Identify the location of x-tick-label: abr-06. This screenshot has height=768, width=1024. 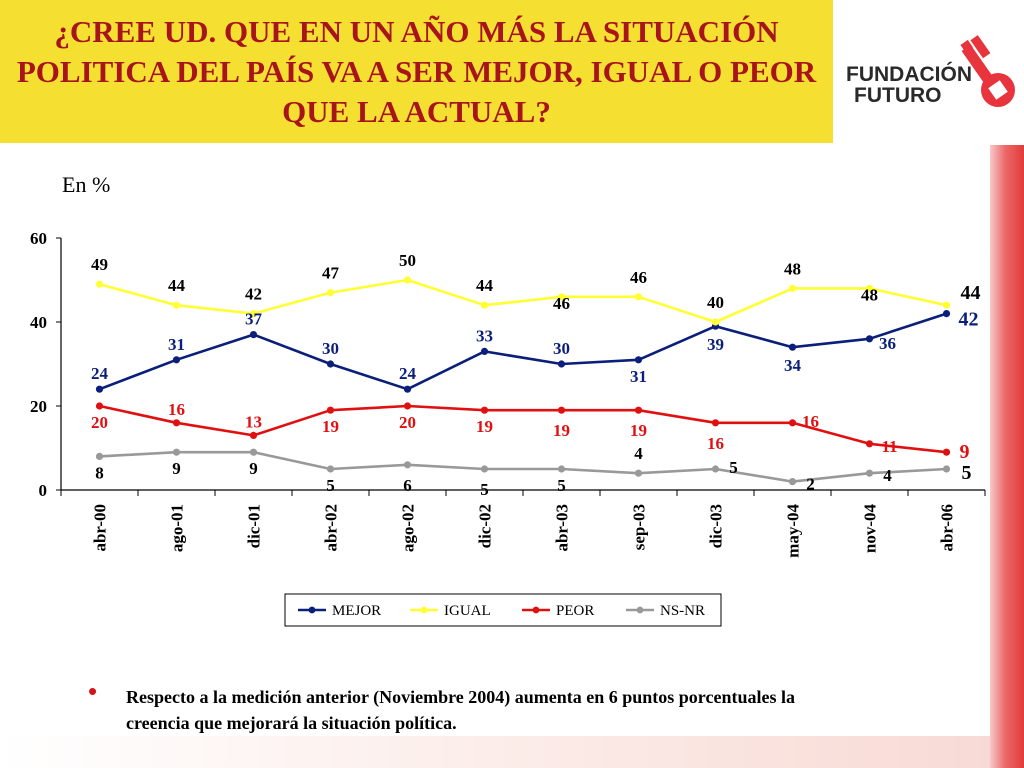
(947, 528).